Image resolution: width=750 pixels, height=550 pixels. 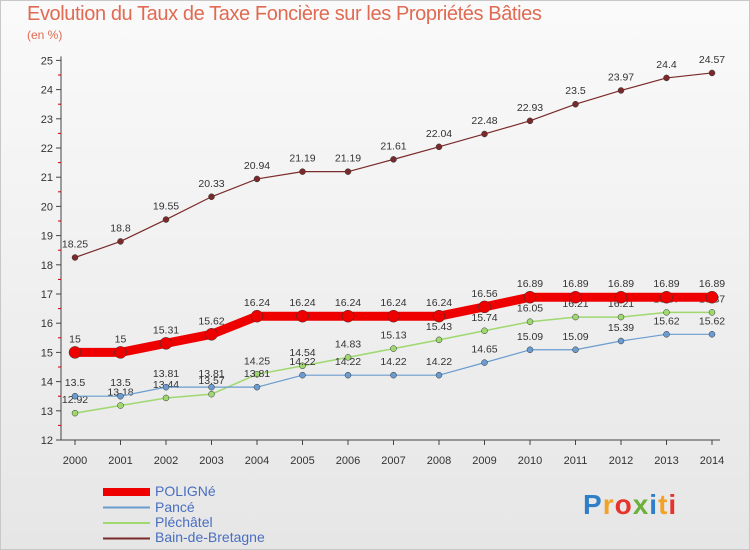 What do you see at coordinates (47, 266) in the screenshot?
I see `y-tick-label: 18` at bounding box center [47, 266].